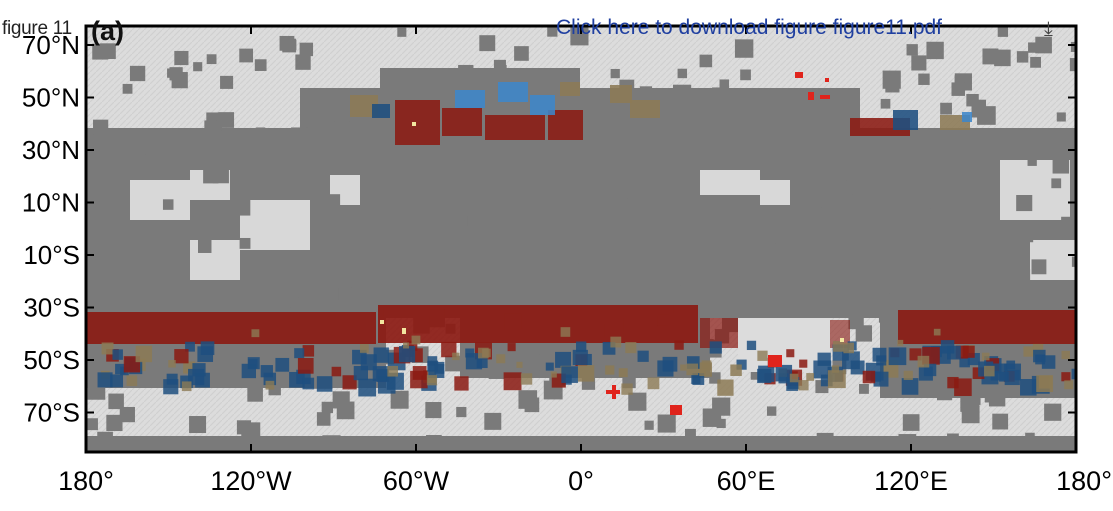 Image resolution: width=1113 pixels, height=511 pixels. I want to click on download-icon: ⤓, so click(1048, 28).